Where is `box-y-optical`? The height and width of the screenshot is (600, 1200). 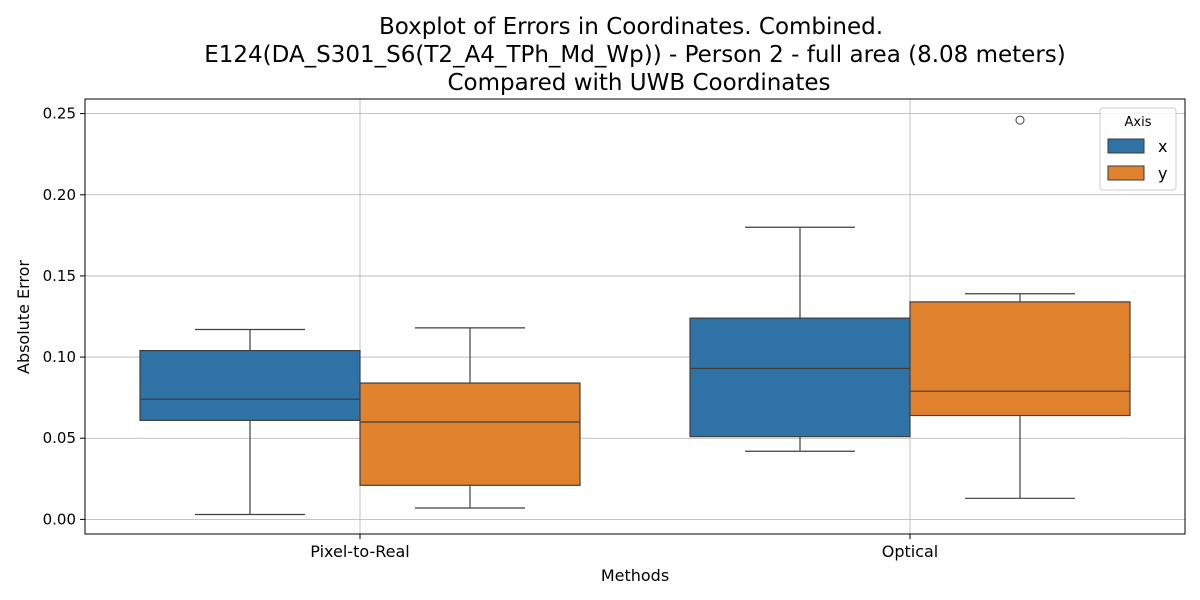
box-y-optical is located at coordinates (1020, 307).